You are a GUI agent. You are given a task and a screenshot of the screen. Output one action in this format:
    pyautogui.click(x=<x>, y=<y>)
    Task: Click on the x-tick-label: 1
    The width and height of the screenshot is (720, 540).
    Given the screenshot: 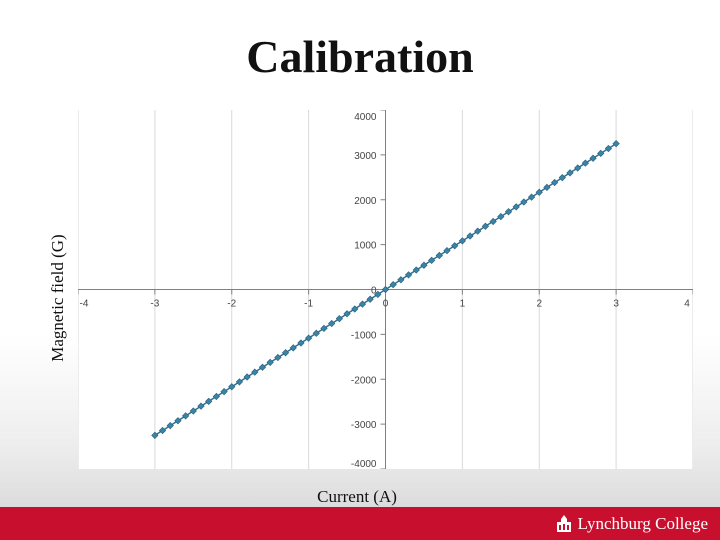 What is the action you would take?
    pyautogui.click(x=463, y=304)
    